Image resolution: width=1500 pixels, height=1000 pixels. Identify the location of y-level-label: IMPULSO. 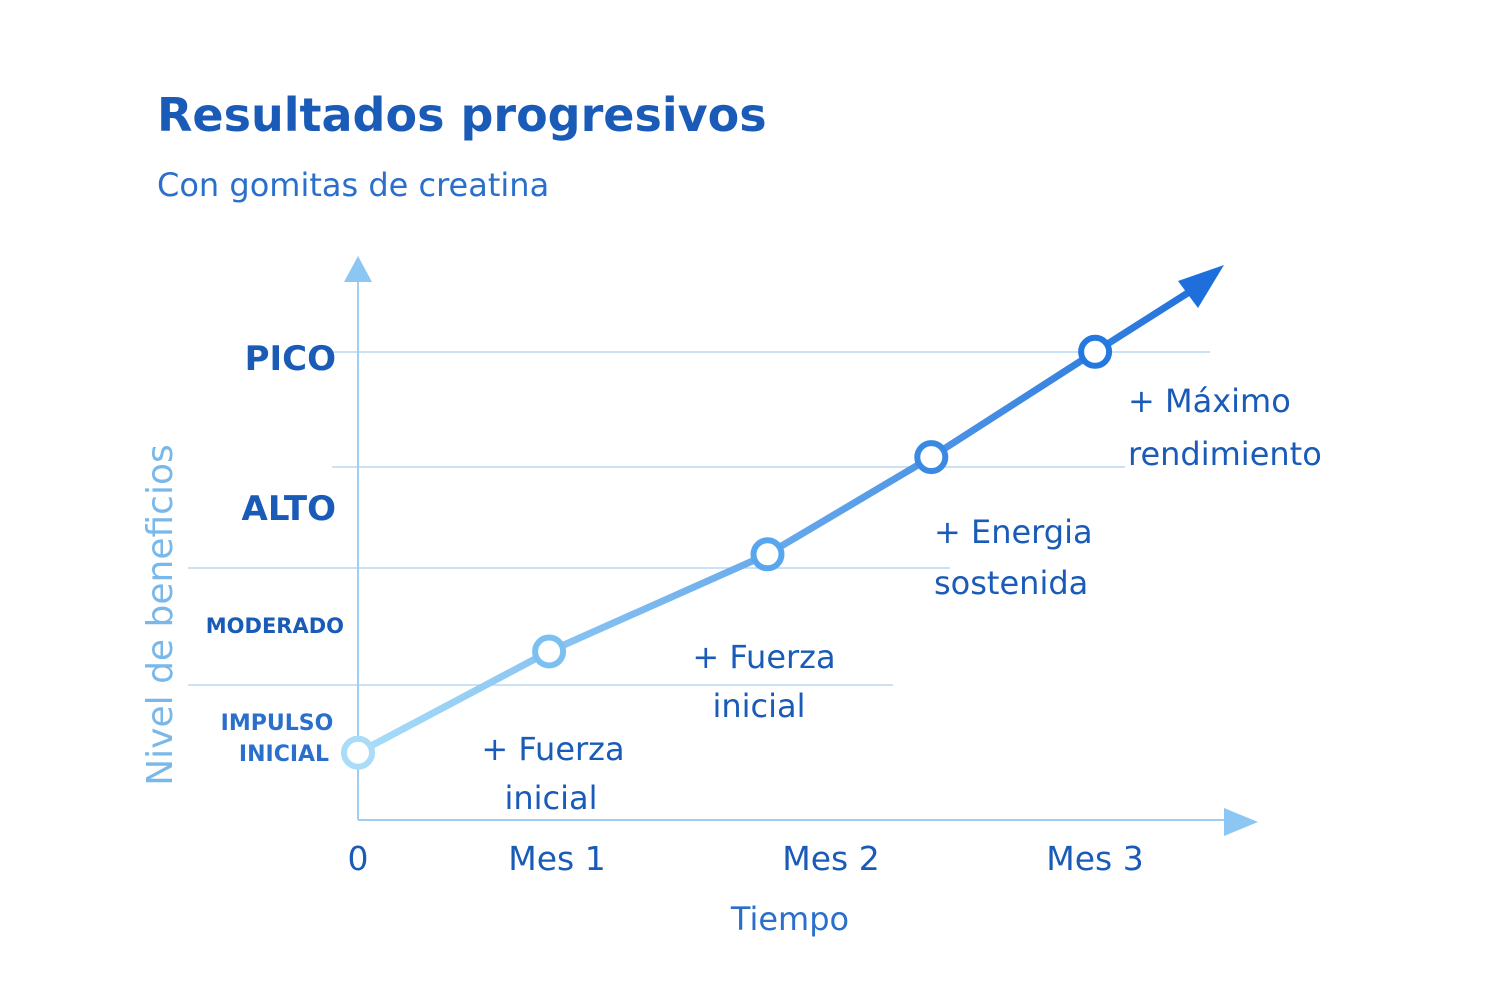
(277, 723).